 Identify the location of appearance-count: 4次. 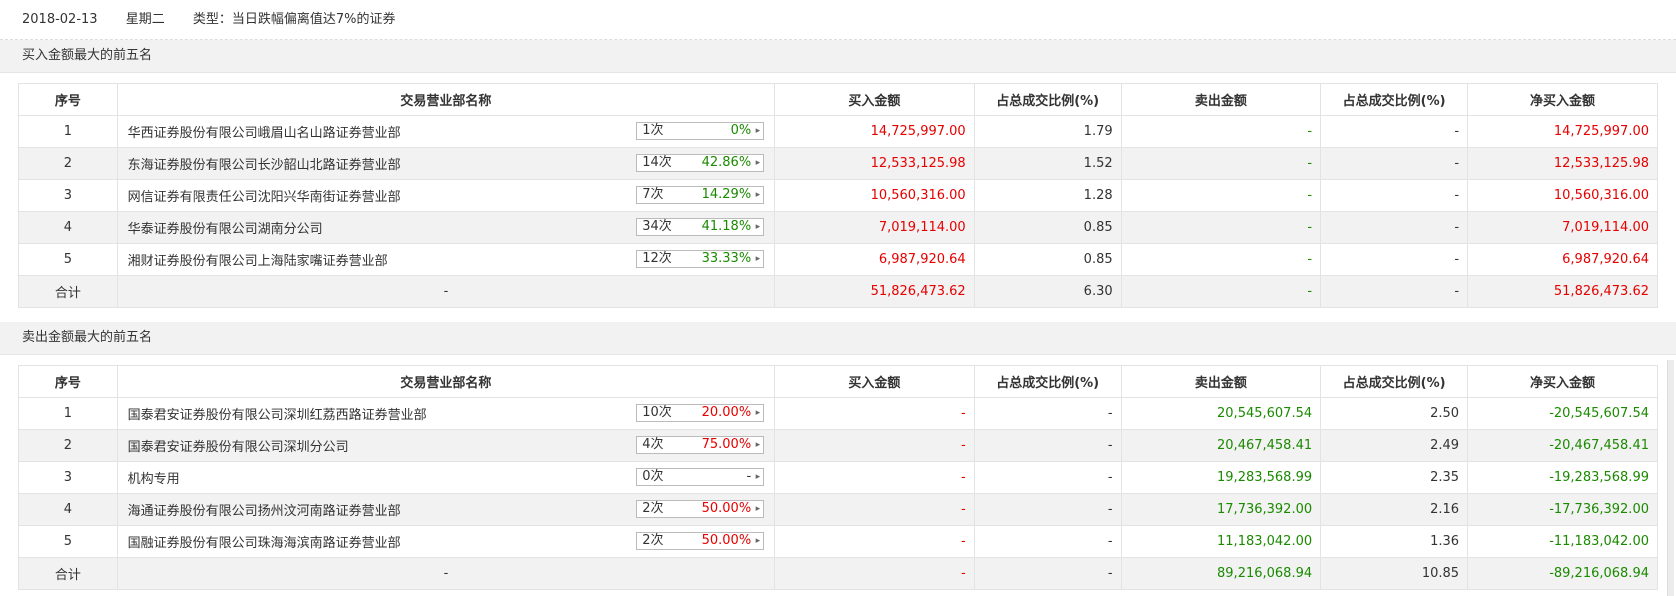
(653, 444).